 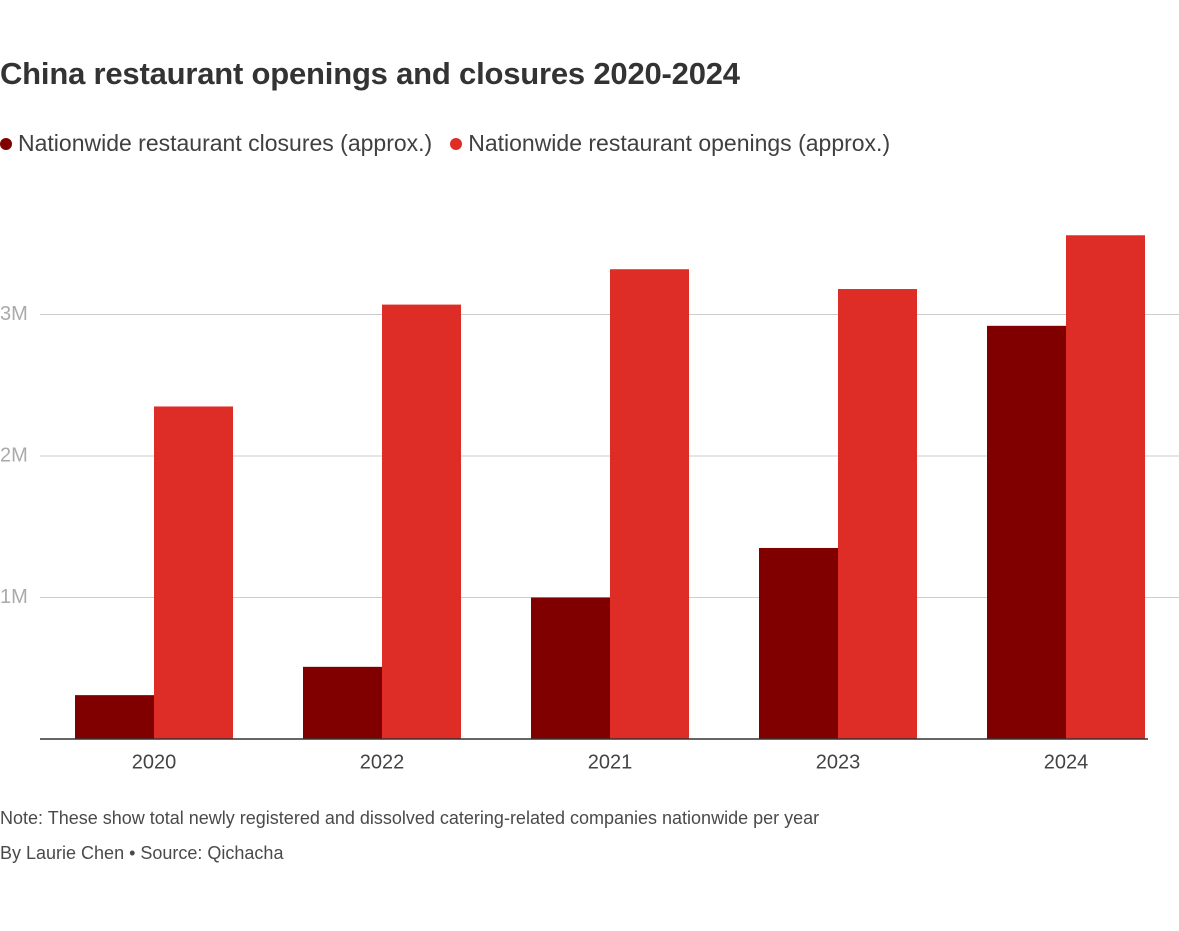 I want to click on legend-label-openings: Nationwide restaurant openings (approx.), so click(x=679, y=143).